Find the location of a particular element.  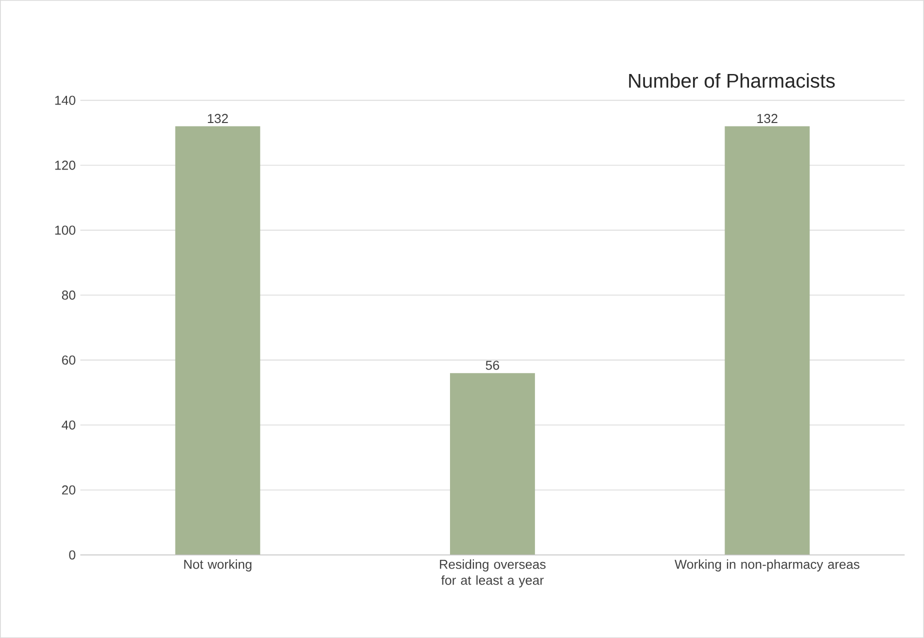

y-tick-label: 20 is located at coordinates (69, 489).